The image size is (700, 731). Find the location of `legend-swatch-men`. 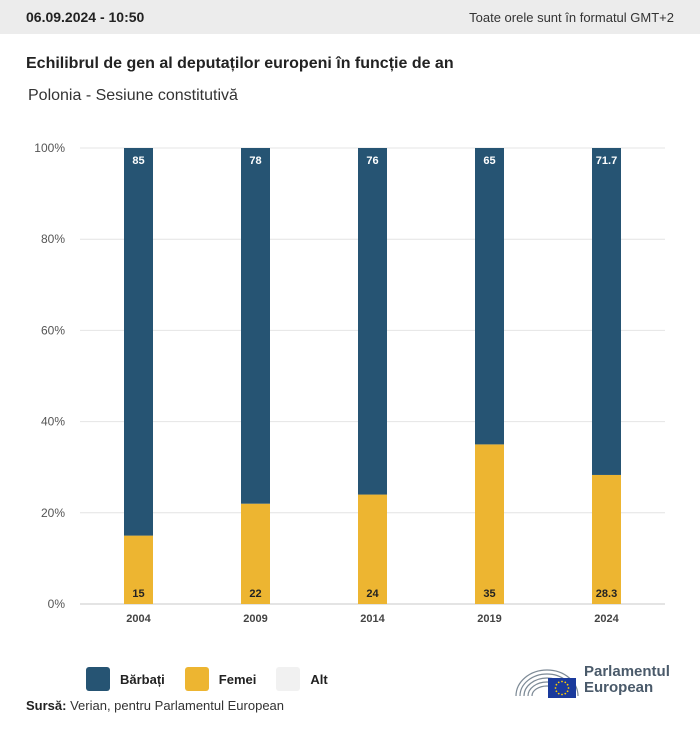

legend-swatch-men is located at coordinates (98, 679).